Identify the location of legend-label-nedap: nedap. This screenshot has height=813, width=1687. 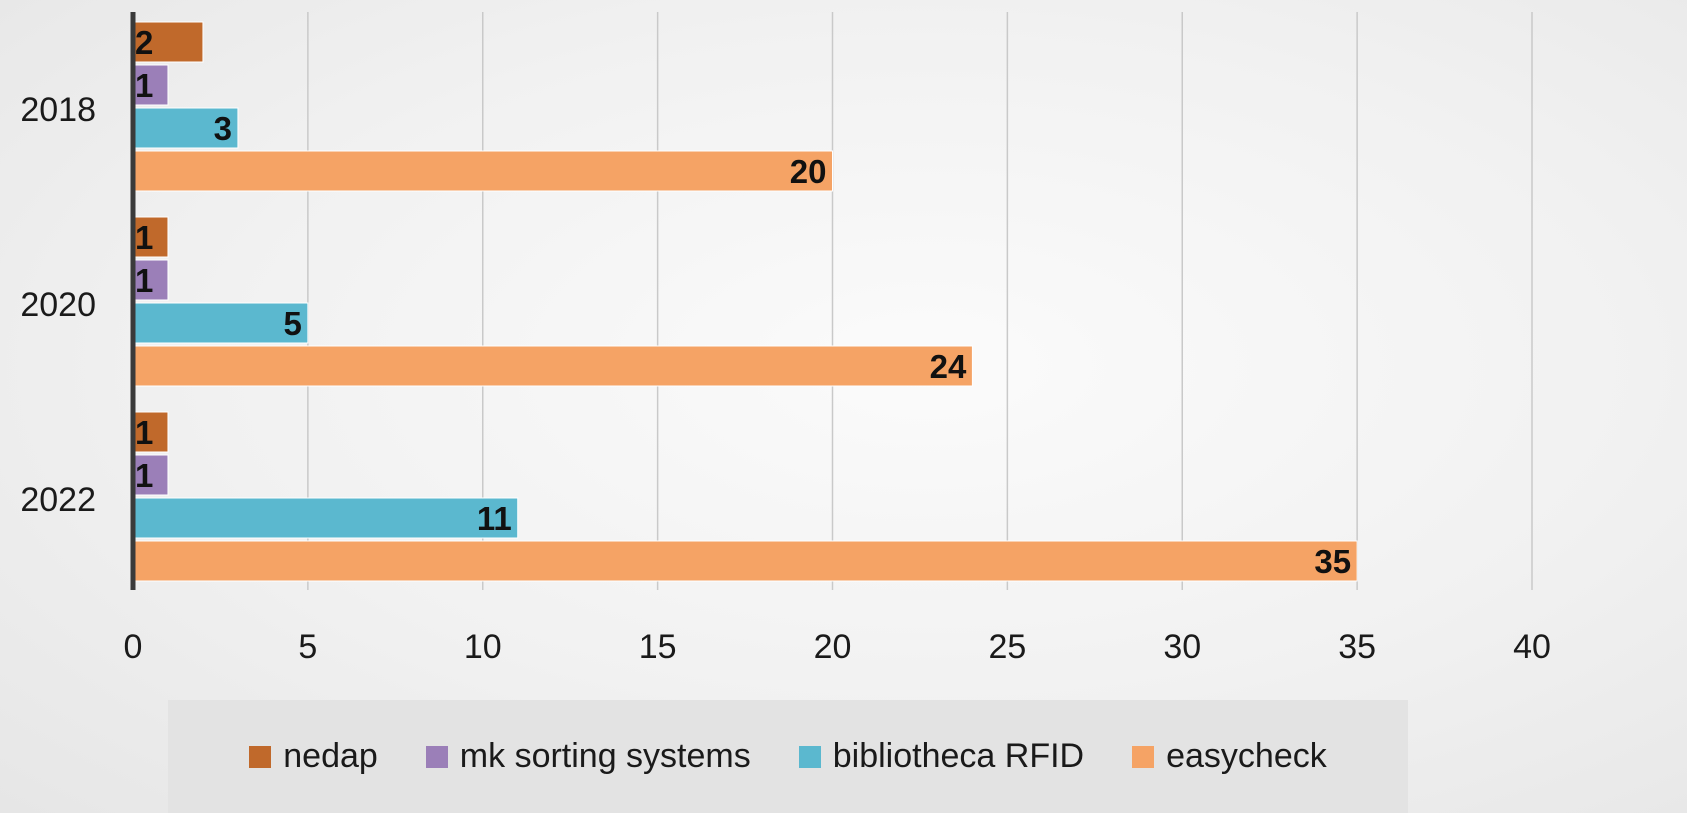
(330, 756).